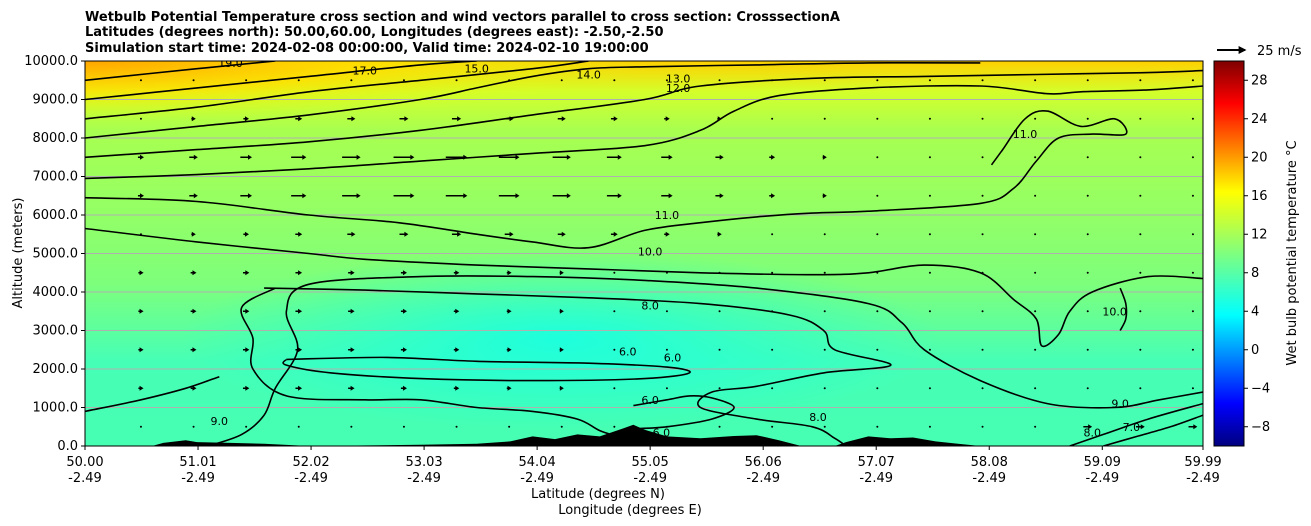  I want to click on x-tick-label-lat: 55.05, so click(650, 462).